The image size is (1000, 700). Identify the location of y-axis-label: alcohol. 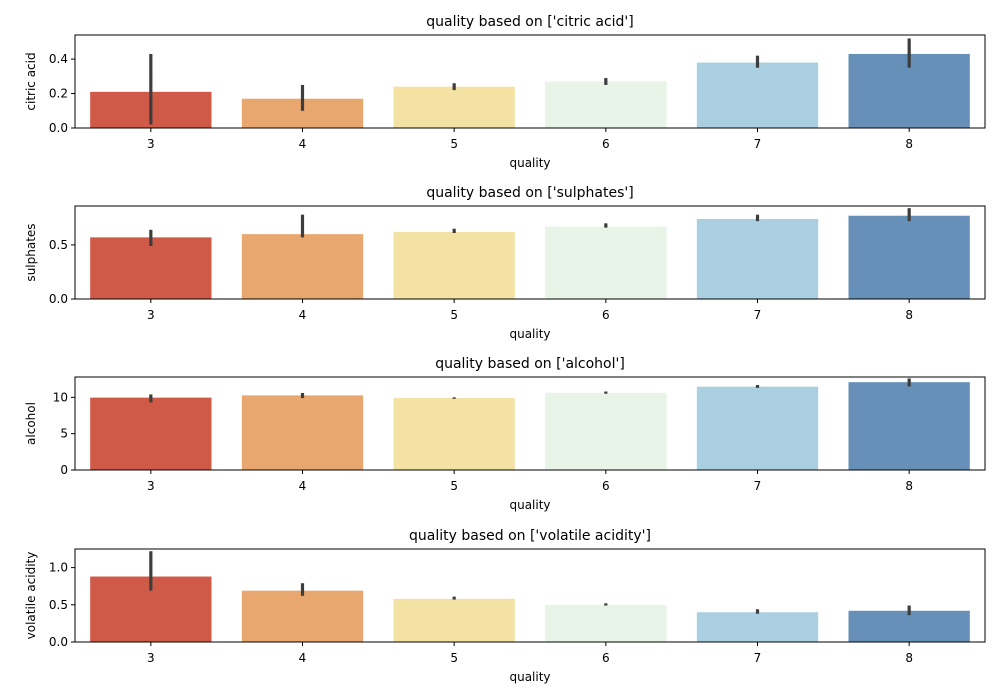
(31, 423).